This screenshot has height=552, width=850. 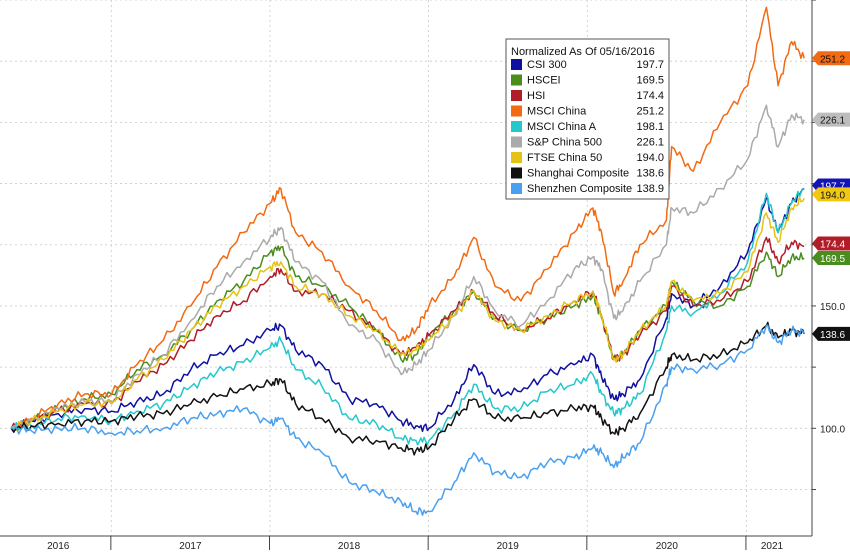 What do you see at coordinates (650, 189) in the screenshot?
I see `legend-series-value: 138.9` at bounding box center [650, 189].